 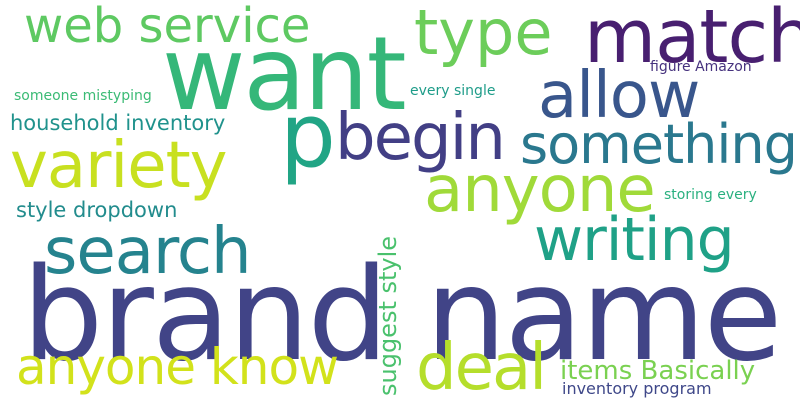 What do you see at coordinates (692, 40) in the screenshot?
I see `word-match: match` at bounding box center [692, 40].